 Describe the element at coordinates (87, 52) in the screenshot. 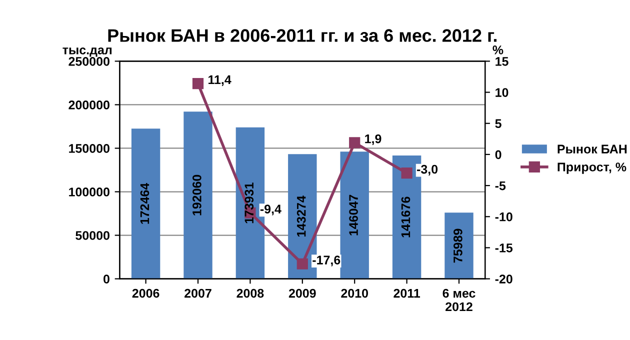

I see `y-axis-title: тыс.дал` at that location.